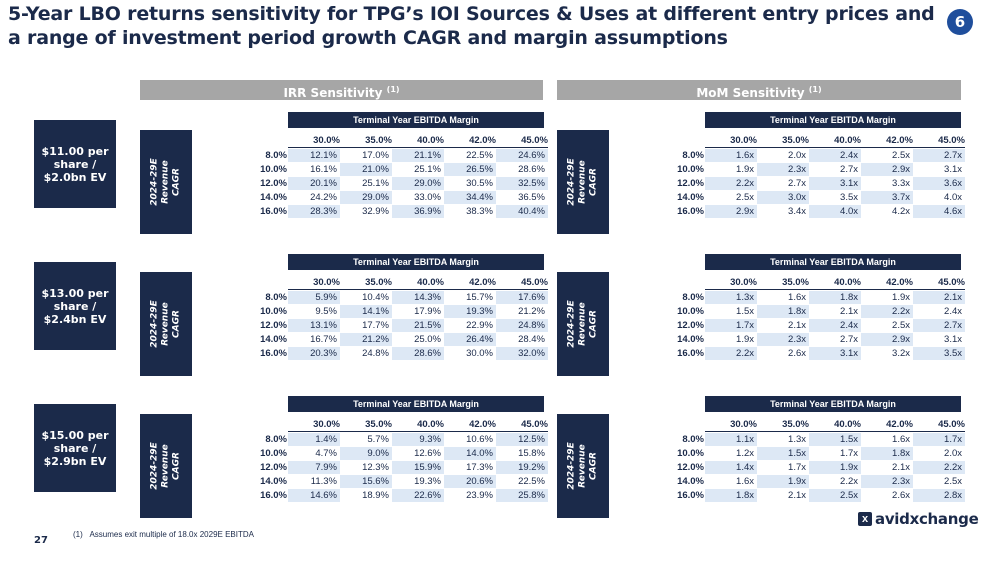 Image resolution: width=999 pixels, height=562 pixels. I want to click on irr-cell: 21.2%, so click(366, 339).